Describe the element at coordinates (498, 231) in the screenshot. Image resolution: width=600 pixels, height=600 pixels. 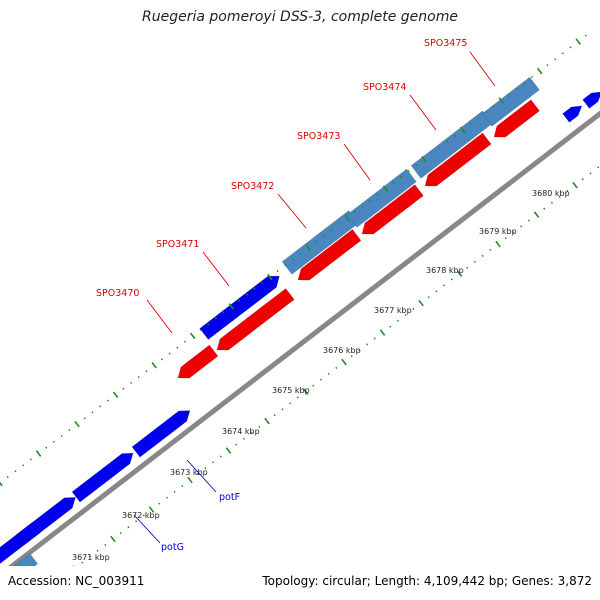
I see `kbp-tick-label: 3679 kbp` at that location.